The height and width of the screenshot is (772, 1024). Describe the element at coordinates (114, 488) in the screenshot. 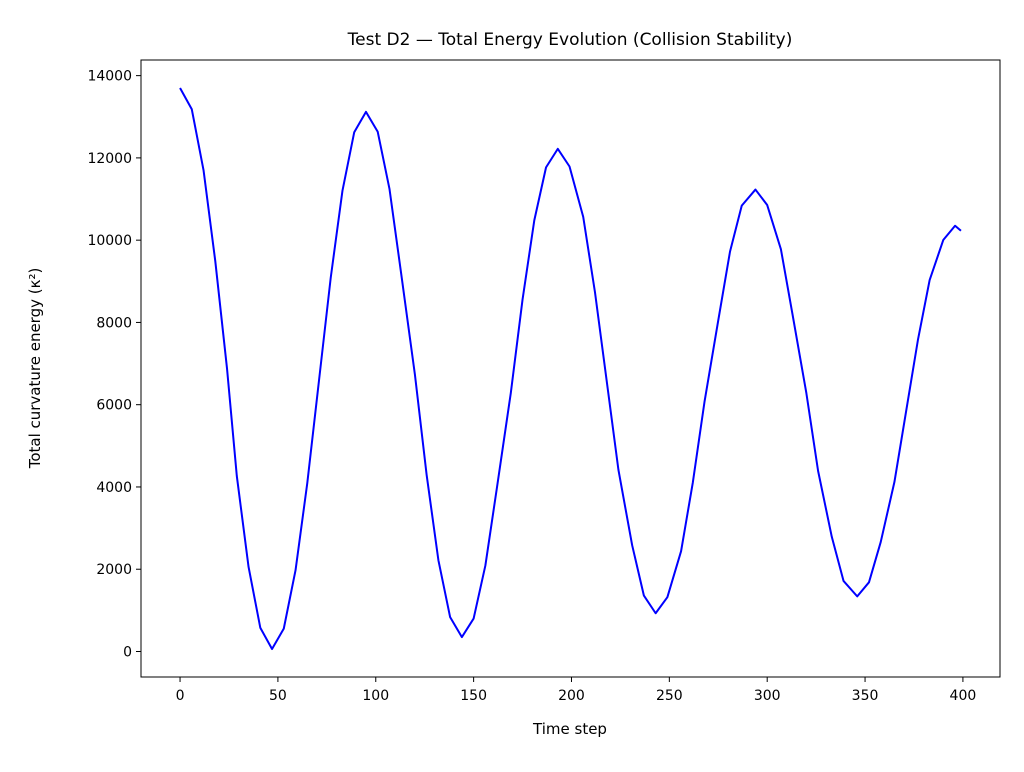

I see `y-tick-label: 4000` at that location.